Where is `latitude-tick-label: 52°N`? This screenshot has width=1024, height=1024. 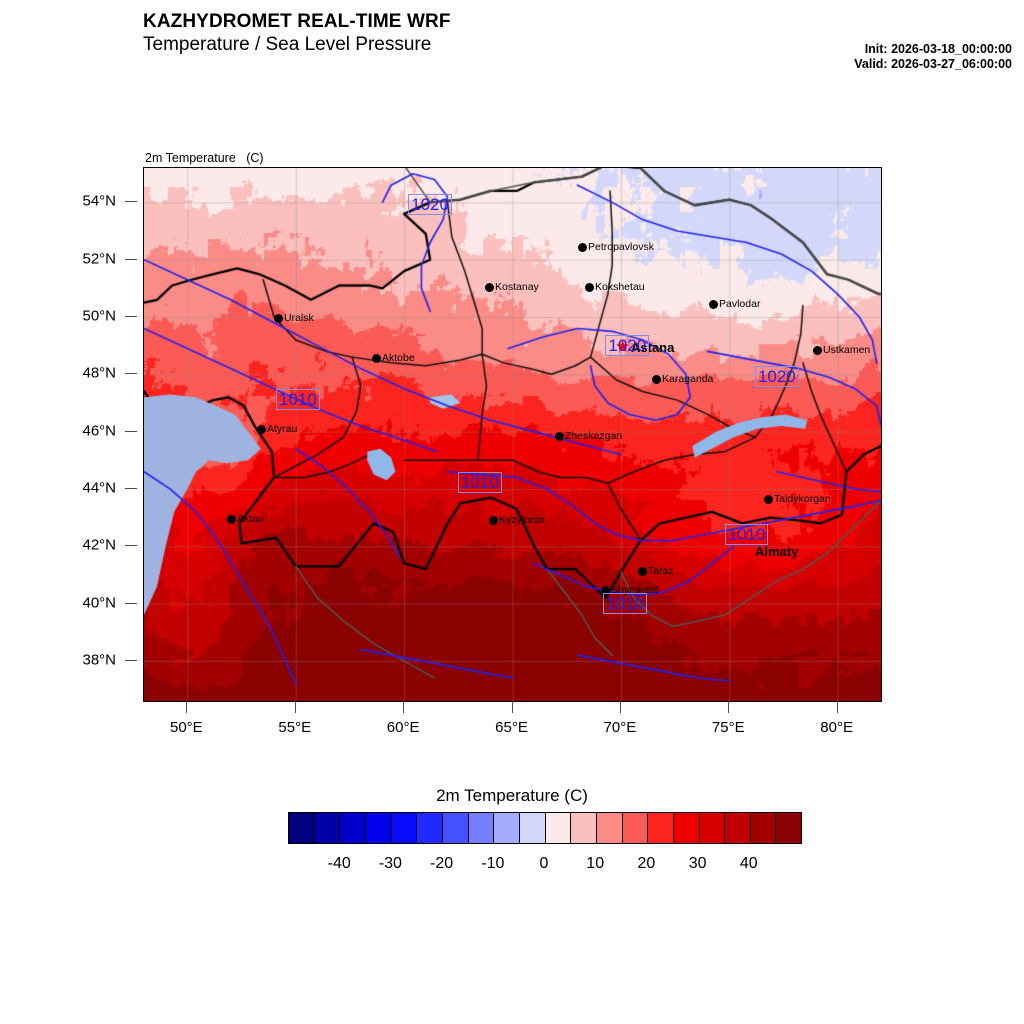 latitude-tick-label: 52°N is located at coordinates (99, 259).